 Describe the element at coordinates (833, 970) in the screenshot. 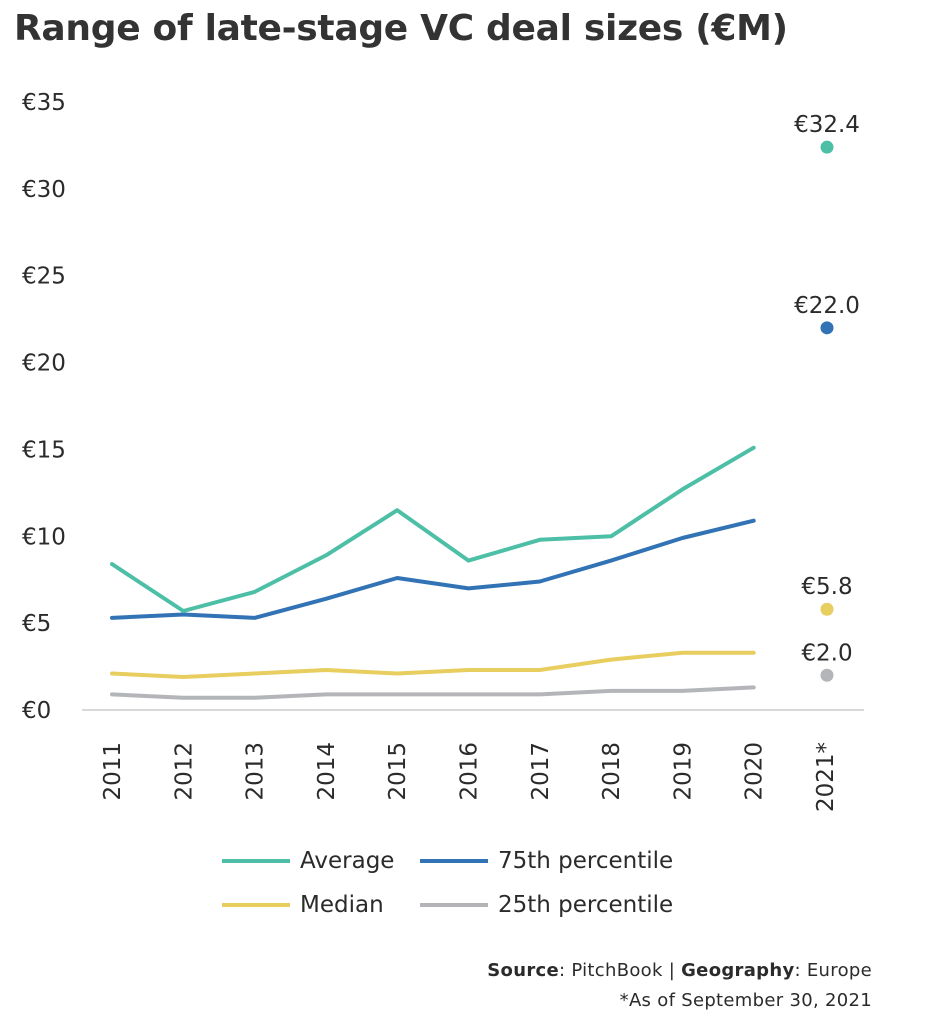

I see `geography-value: : Europe` at that location.